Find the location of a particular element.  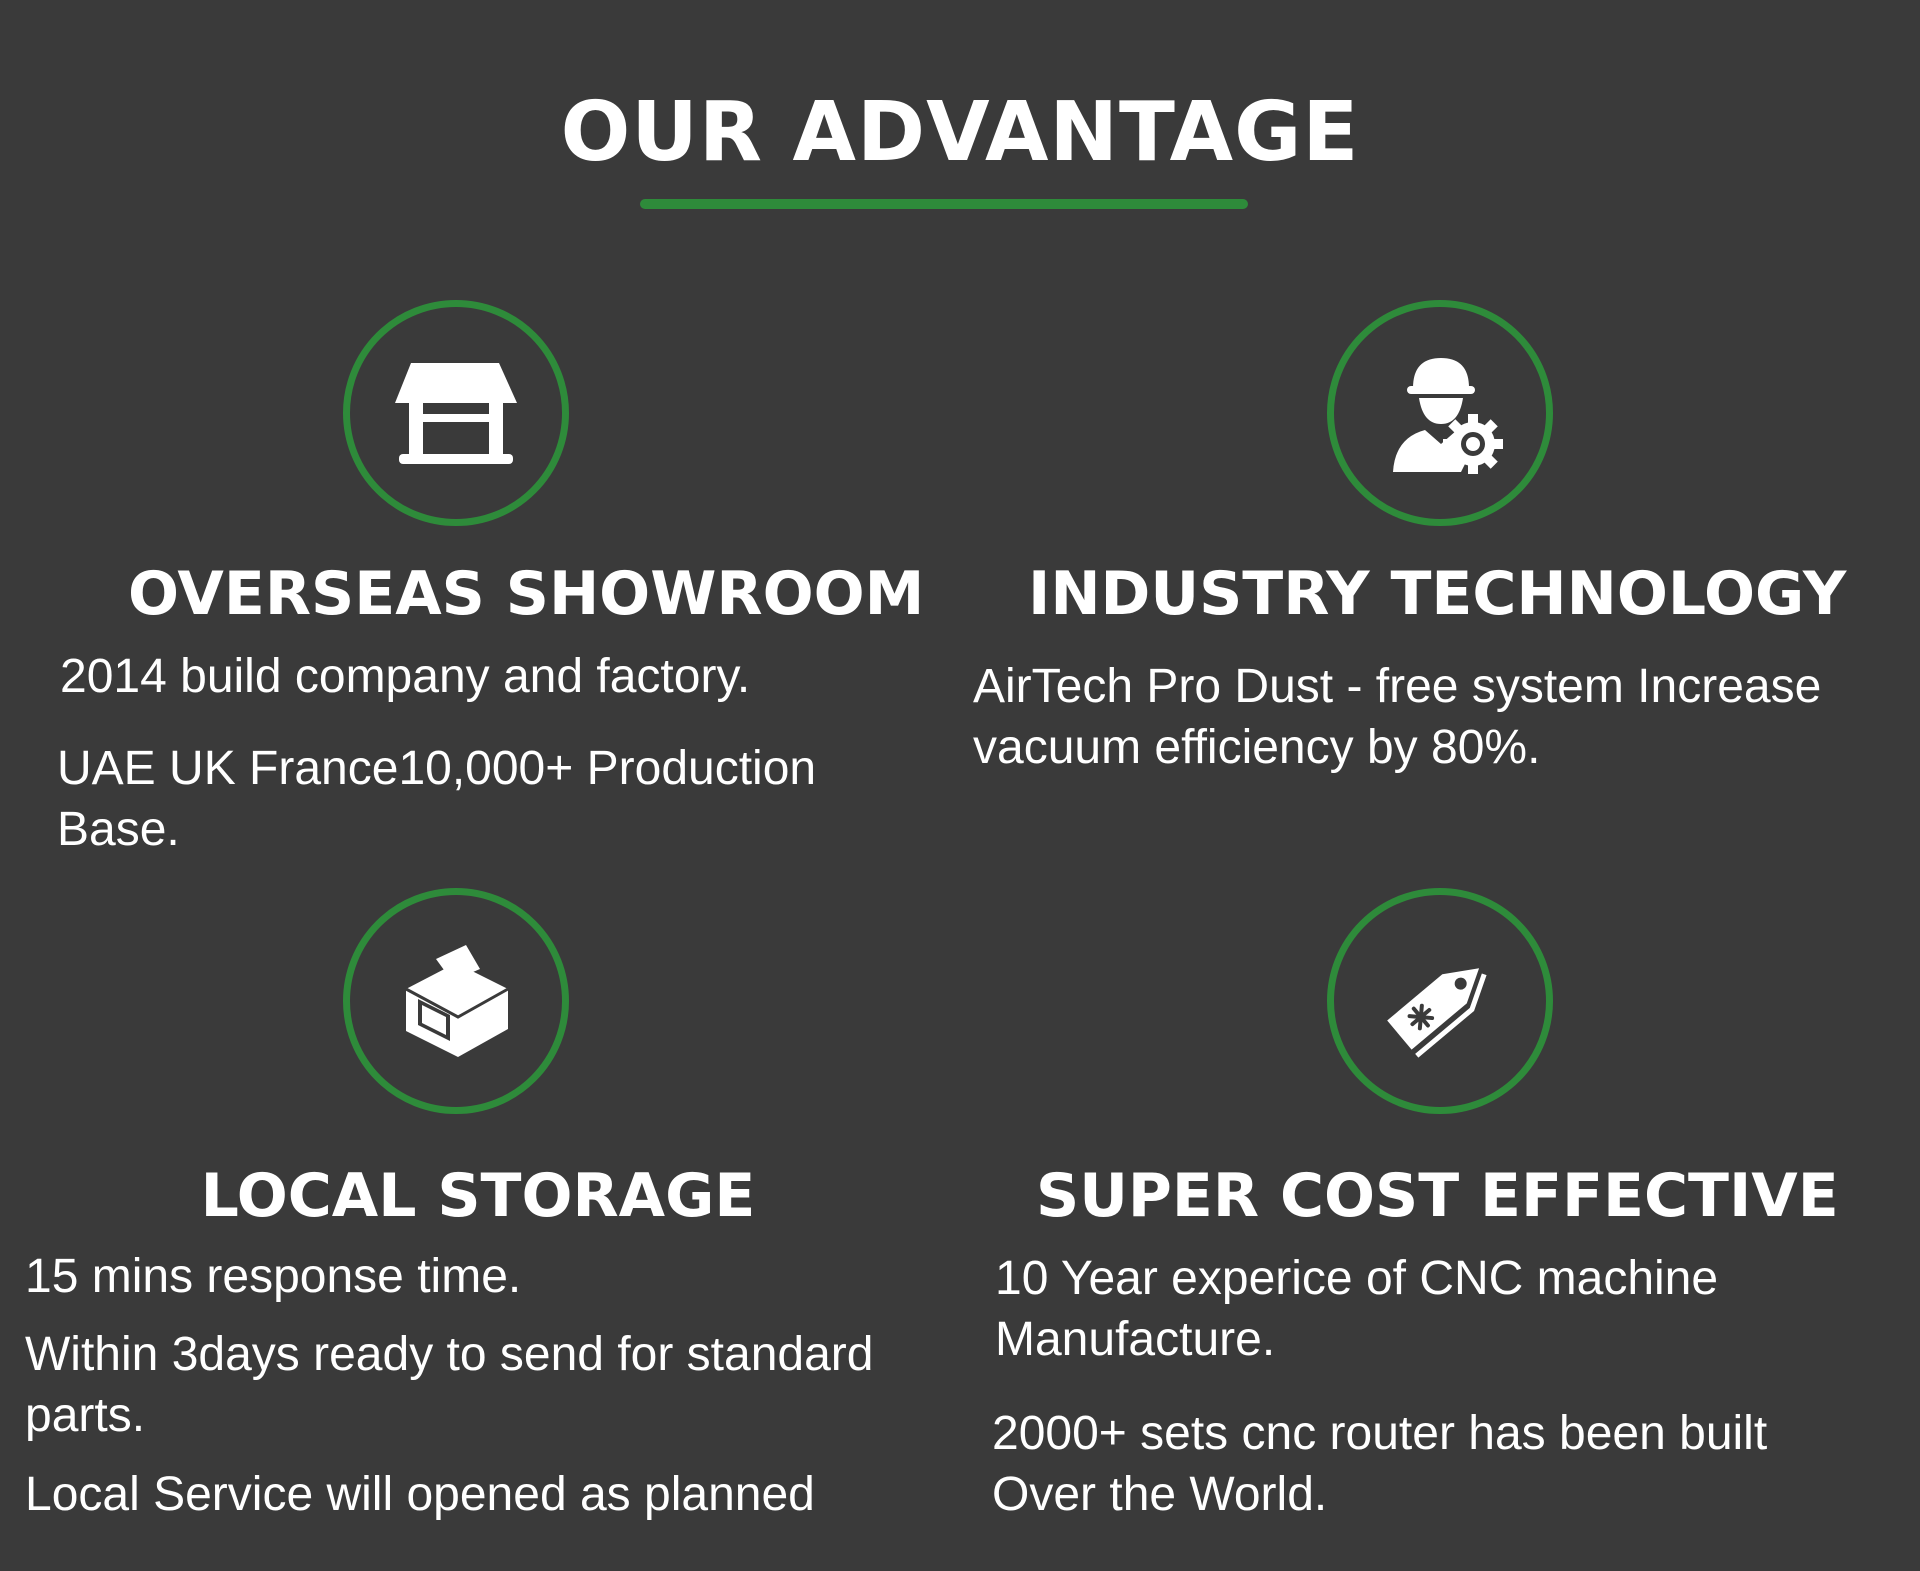

feature-title-local-storage: LOCAL STORAGE is located at coordinates (478, 1196).